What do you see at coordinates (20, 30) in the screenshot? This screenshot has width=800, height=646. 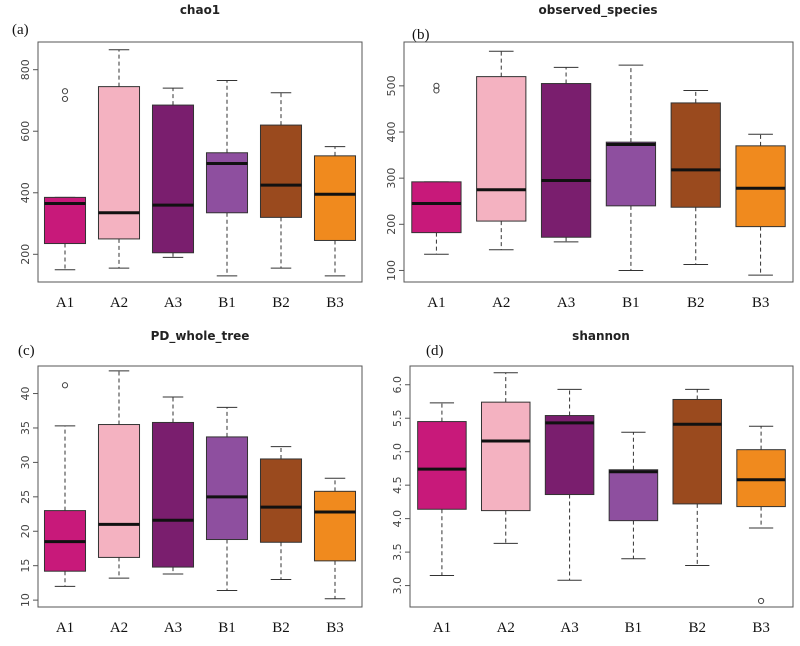 I see `panel-label: (a)` at bounding box center [20, 30].